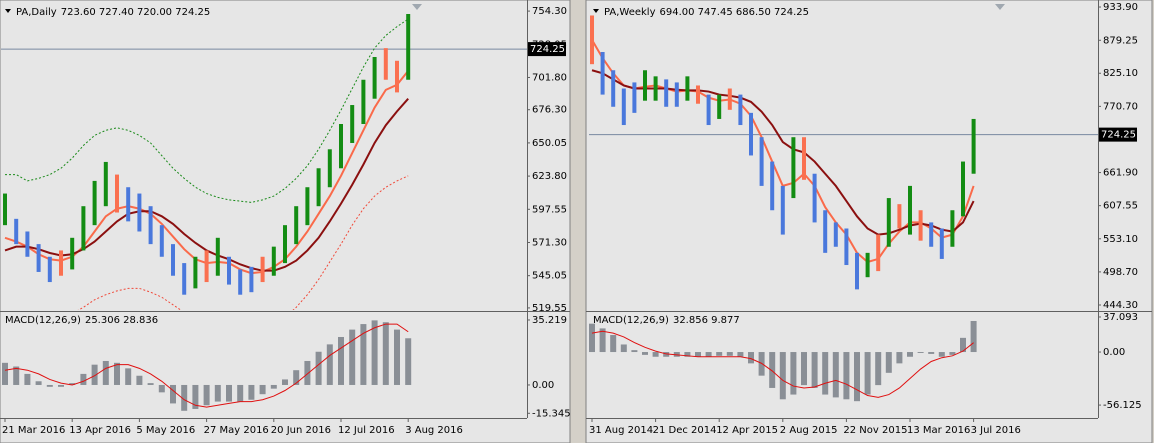  What do you see at coordinates (121, 320) in the screenshot?
I see `macd-quote: 25.306 28.836` at bounding box center [121, 320].